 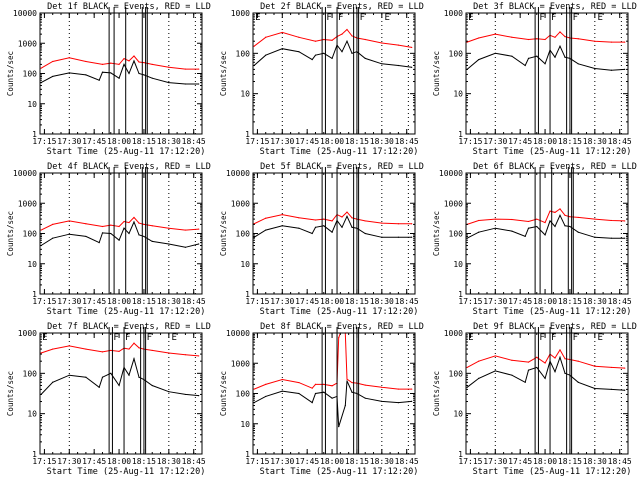 I want to click on y-axis-label: Counts/sec, so click(x=436, y=233).